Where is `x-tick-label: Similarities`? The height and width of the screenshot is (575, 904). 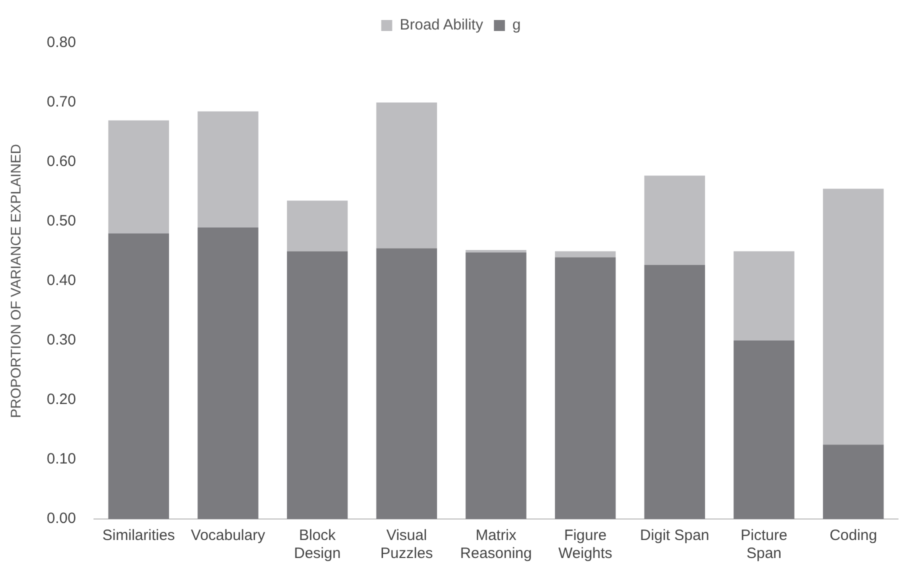 x-tick-label: Similarities is located at coordinates (138, 535).